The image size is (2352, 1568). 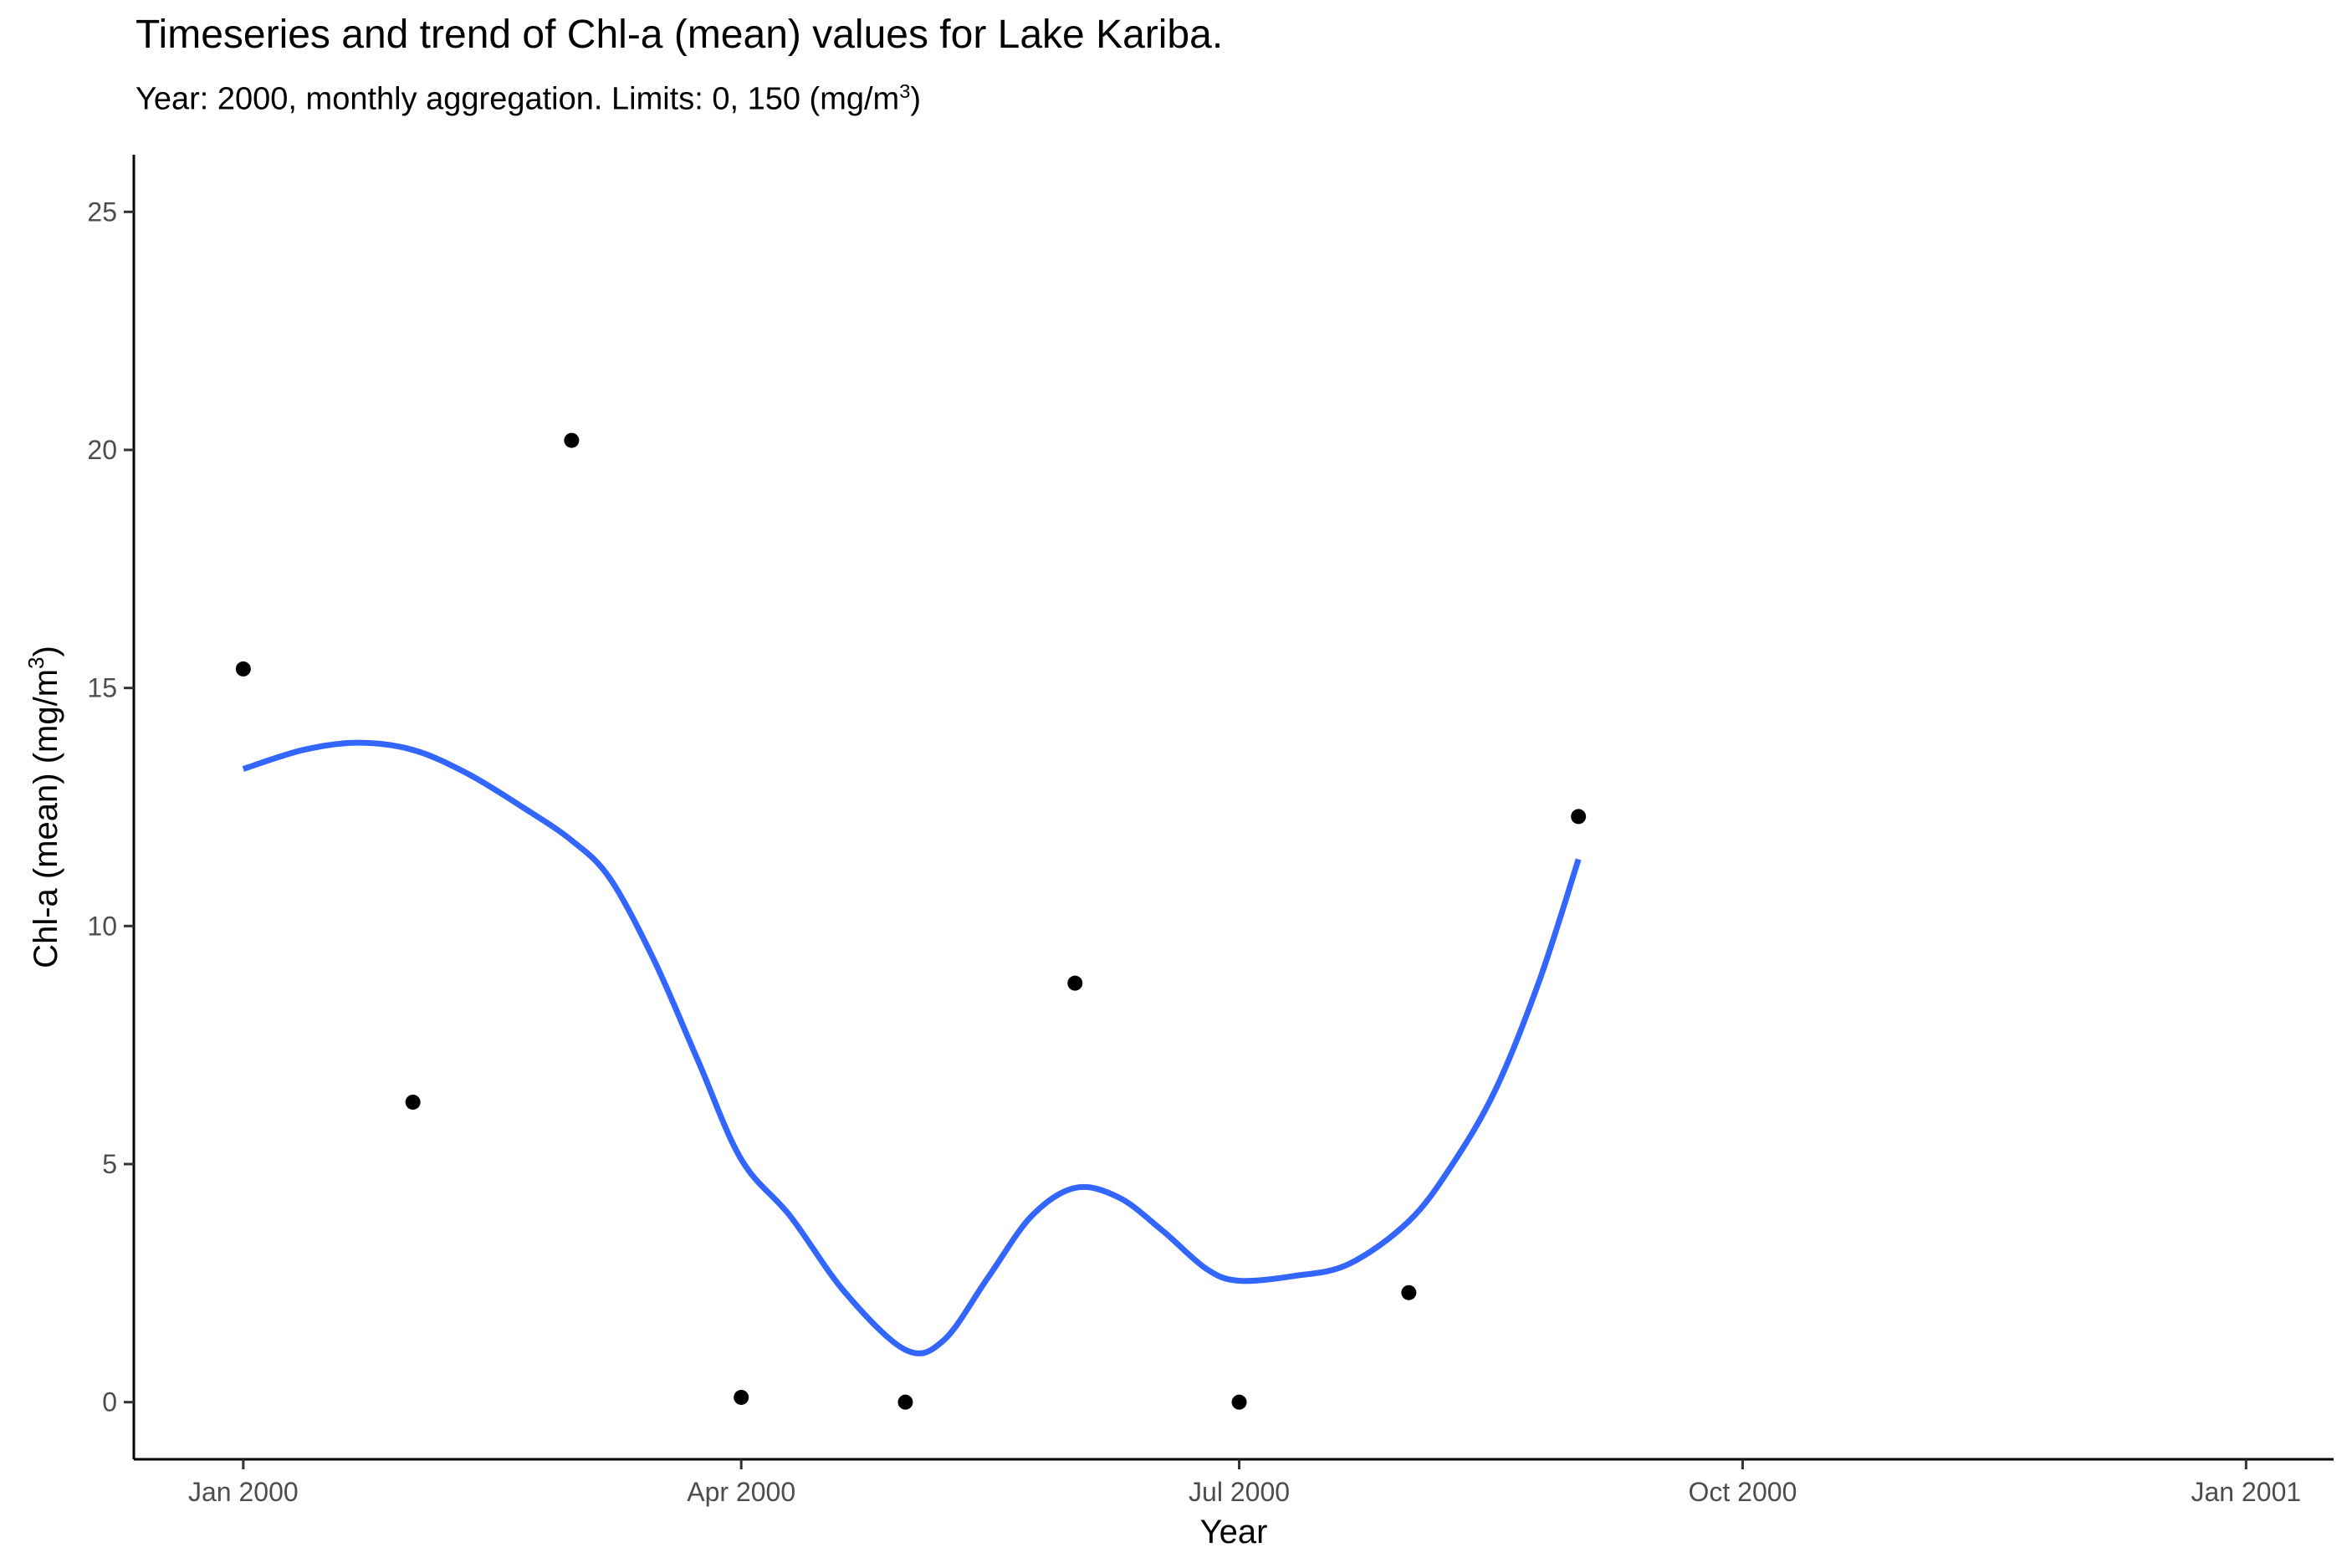 I want to click on x-tick-label: Jan 2000, so click(x=243, y=1492).